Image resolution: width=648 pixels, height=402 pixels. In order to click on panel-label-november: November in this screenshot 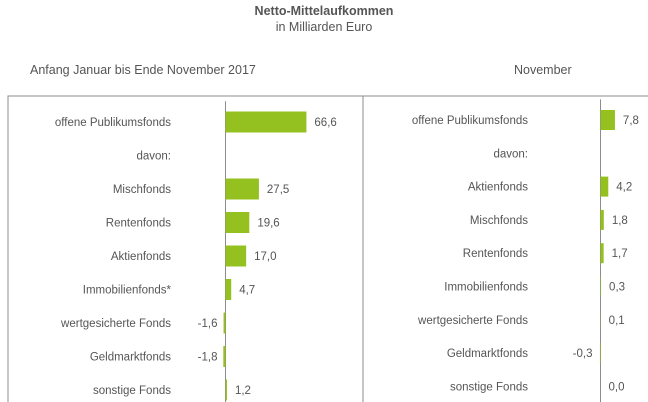, I will do `click(543, 70)`.